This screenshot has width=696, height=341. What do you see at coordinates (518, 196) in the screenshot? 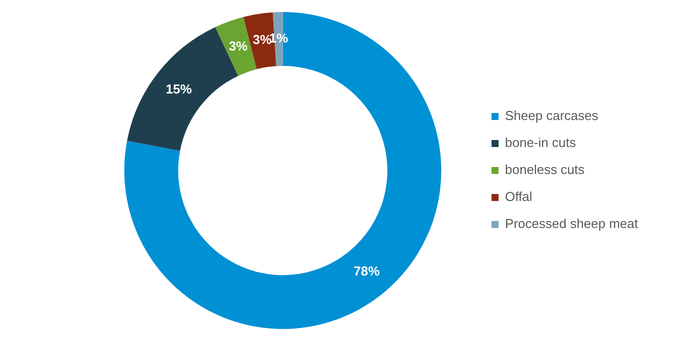
I see `legend-label: Offal` at bounding box center [518, 196].